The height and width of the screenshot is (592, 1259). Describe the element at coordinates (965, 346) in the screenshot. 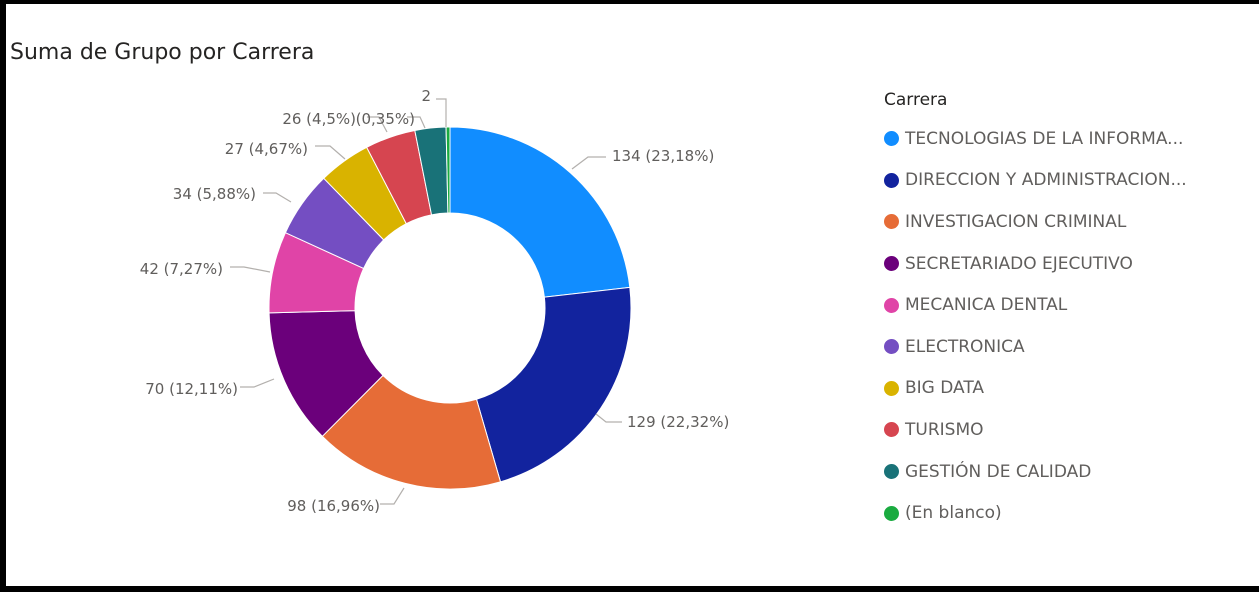

I see `legend-label: ELECTRONICA` at that location.